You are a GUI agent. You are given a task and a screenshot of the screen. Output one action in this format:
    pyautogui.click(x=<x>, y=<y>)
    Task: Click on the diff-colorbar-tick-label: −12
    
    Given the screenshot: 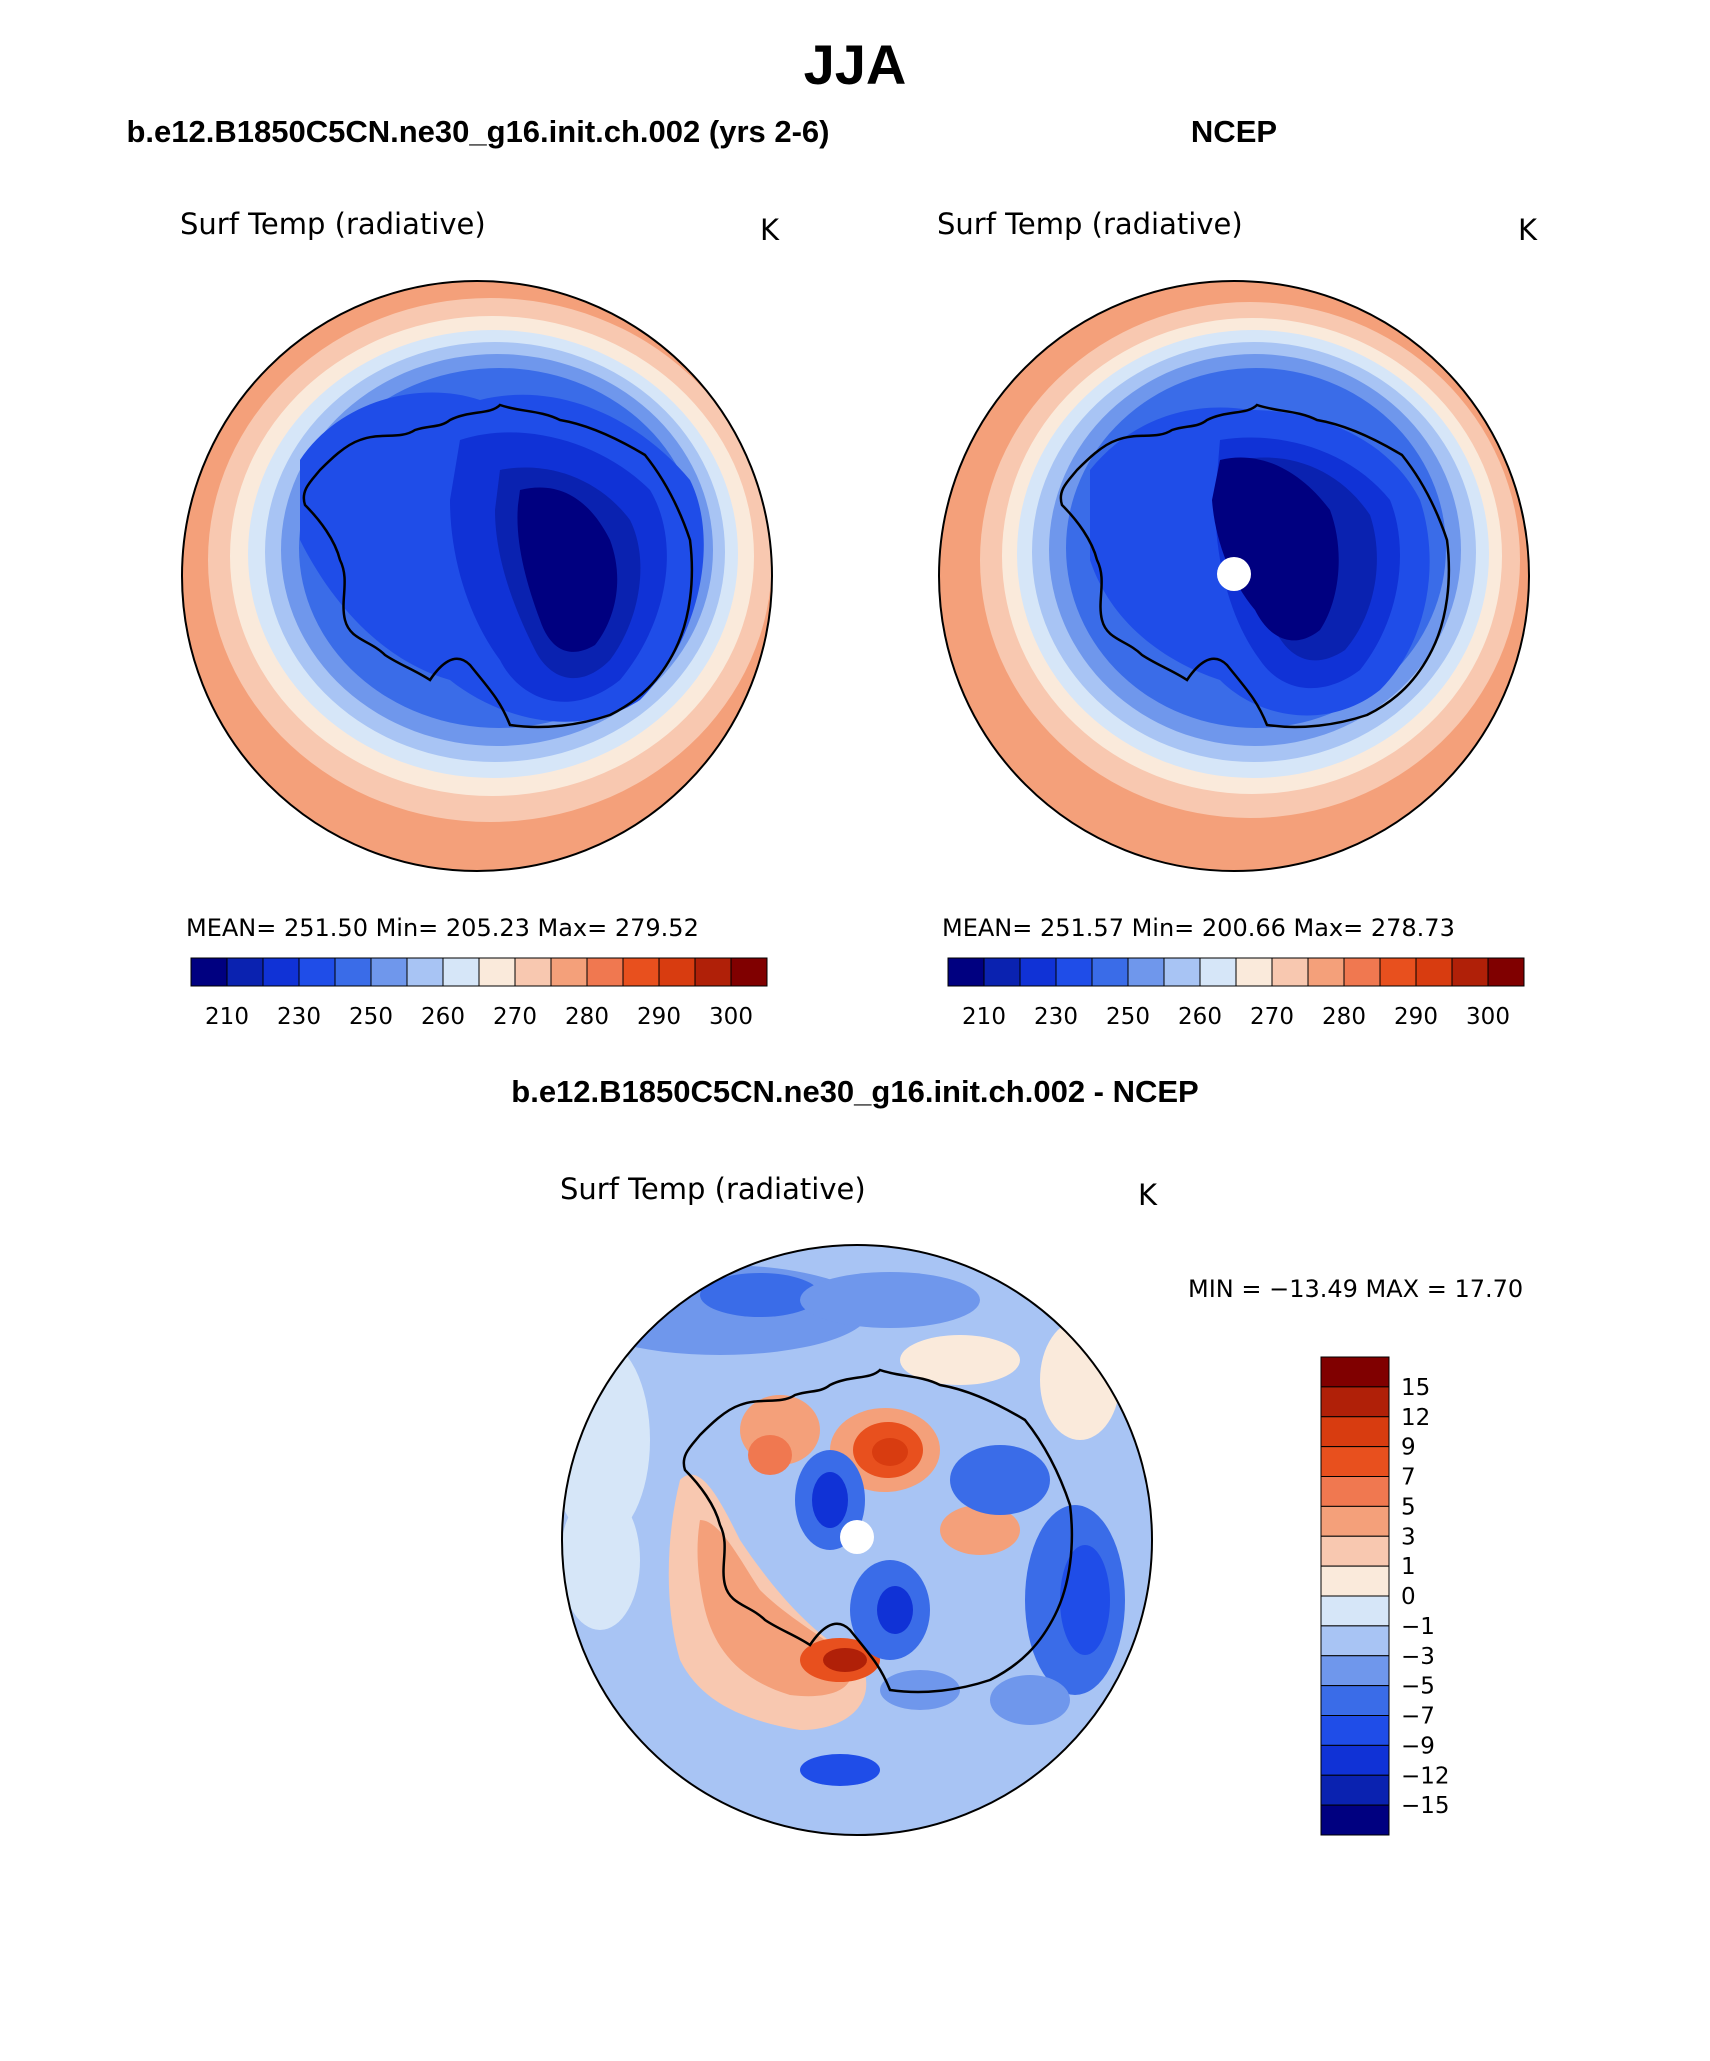 What is the action you would take?
    pyautogui.click(x=1425, y=1776)
    